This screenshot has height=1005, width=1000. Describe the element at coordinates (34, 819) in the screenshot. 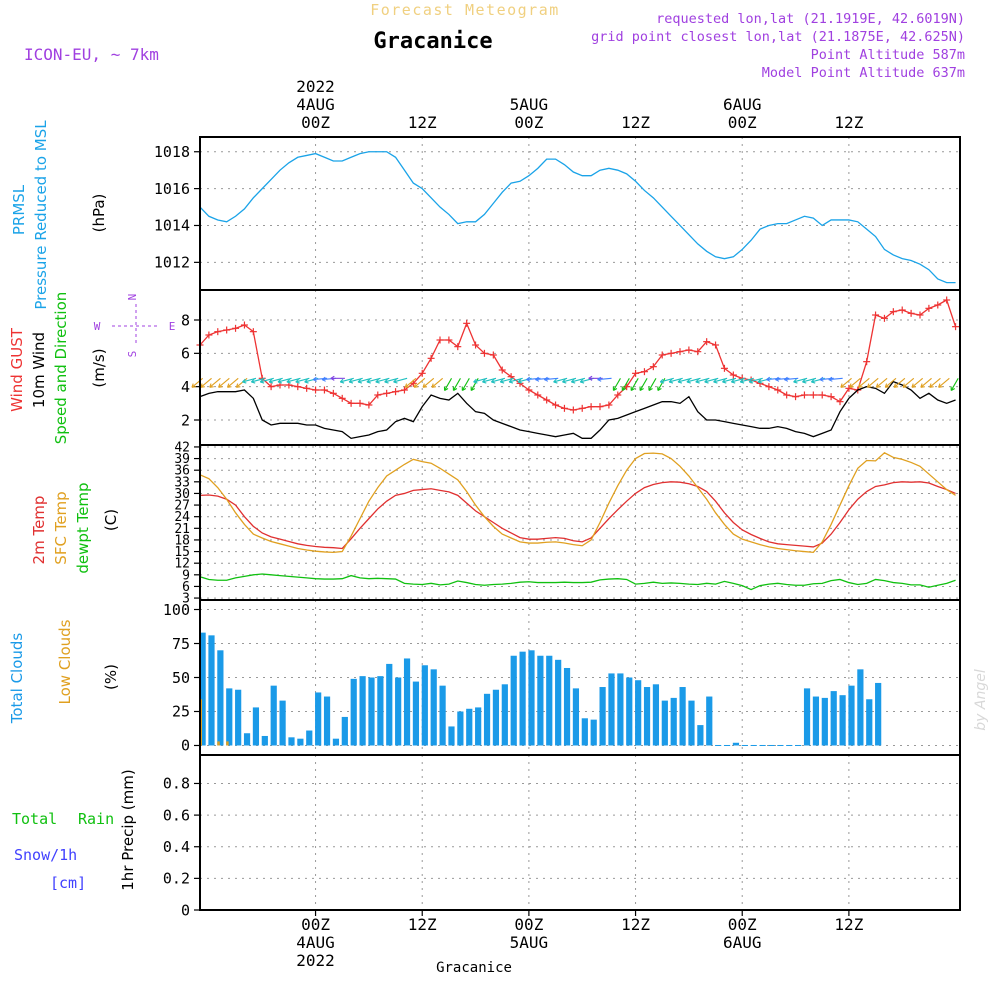

I see `total-rain-label: Total` at that location.